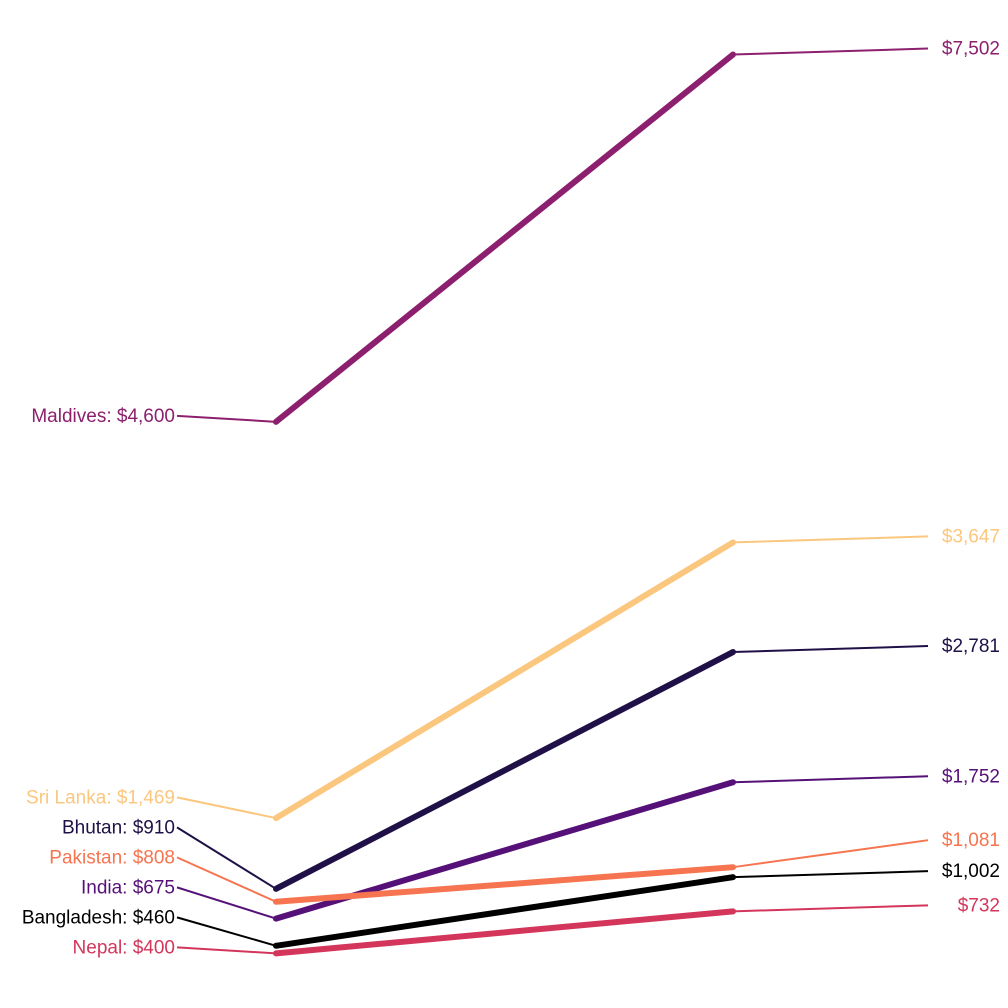 The image size is (1008, 1008). What do you see at coordinates (733, 652) in the screenshot?
I see `end-point-bhutan` at bounding box center [733, 652].